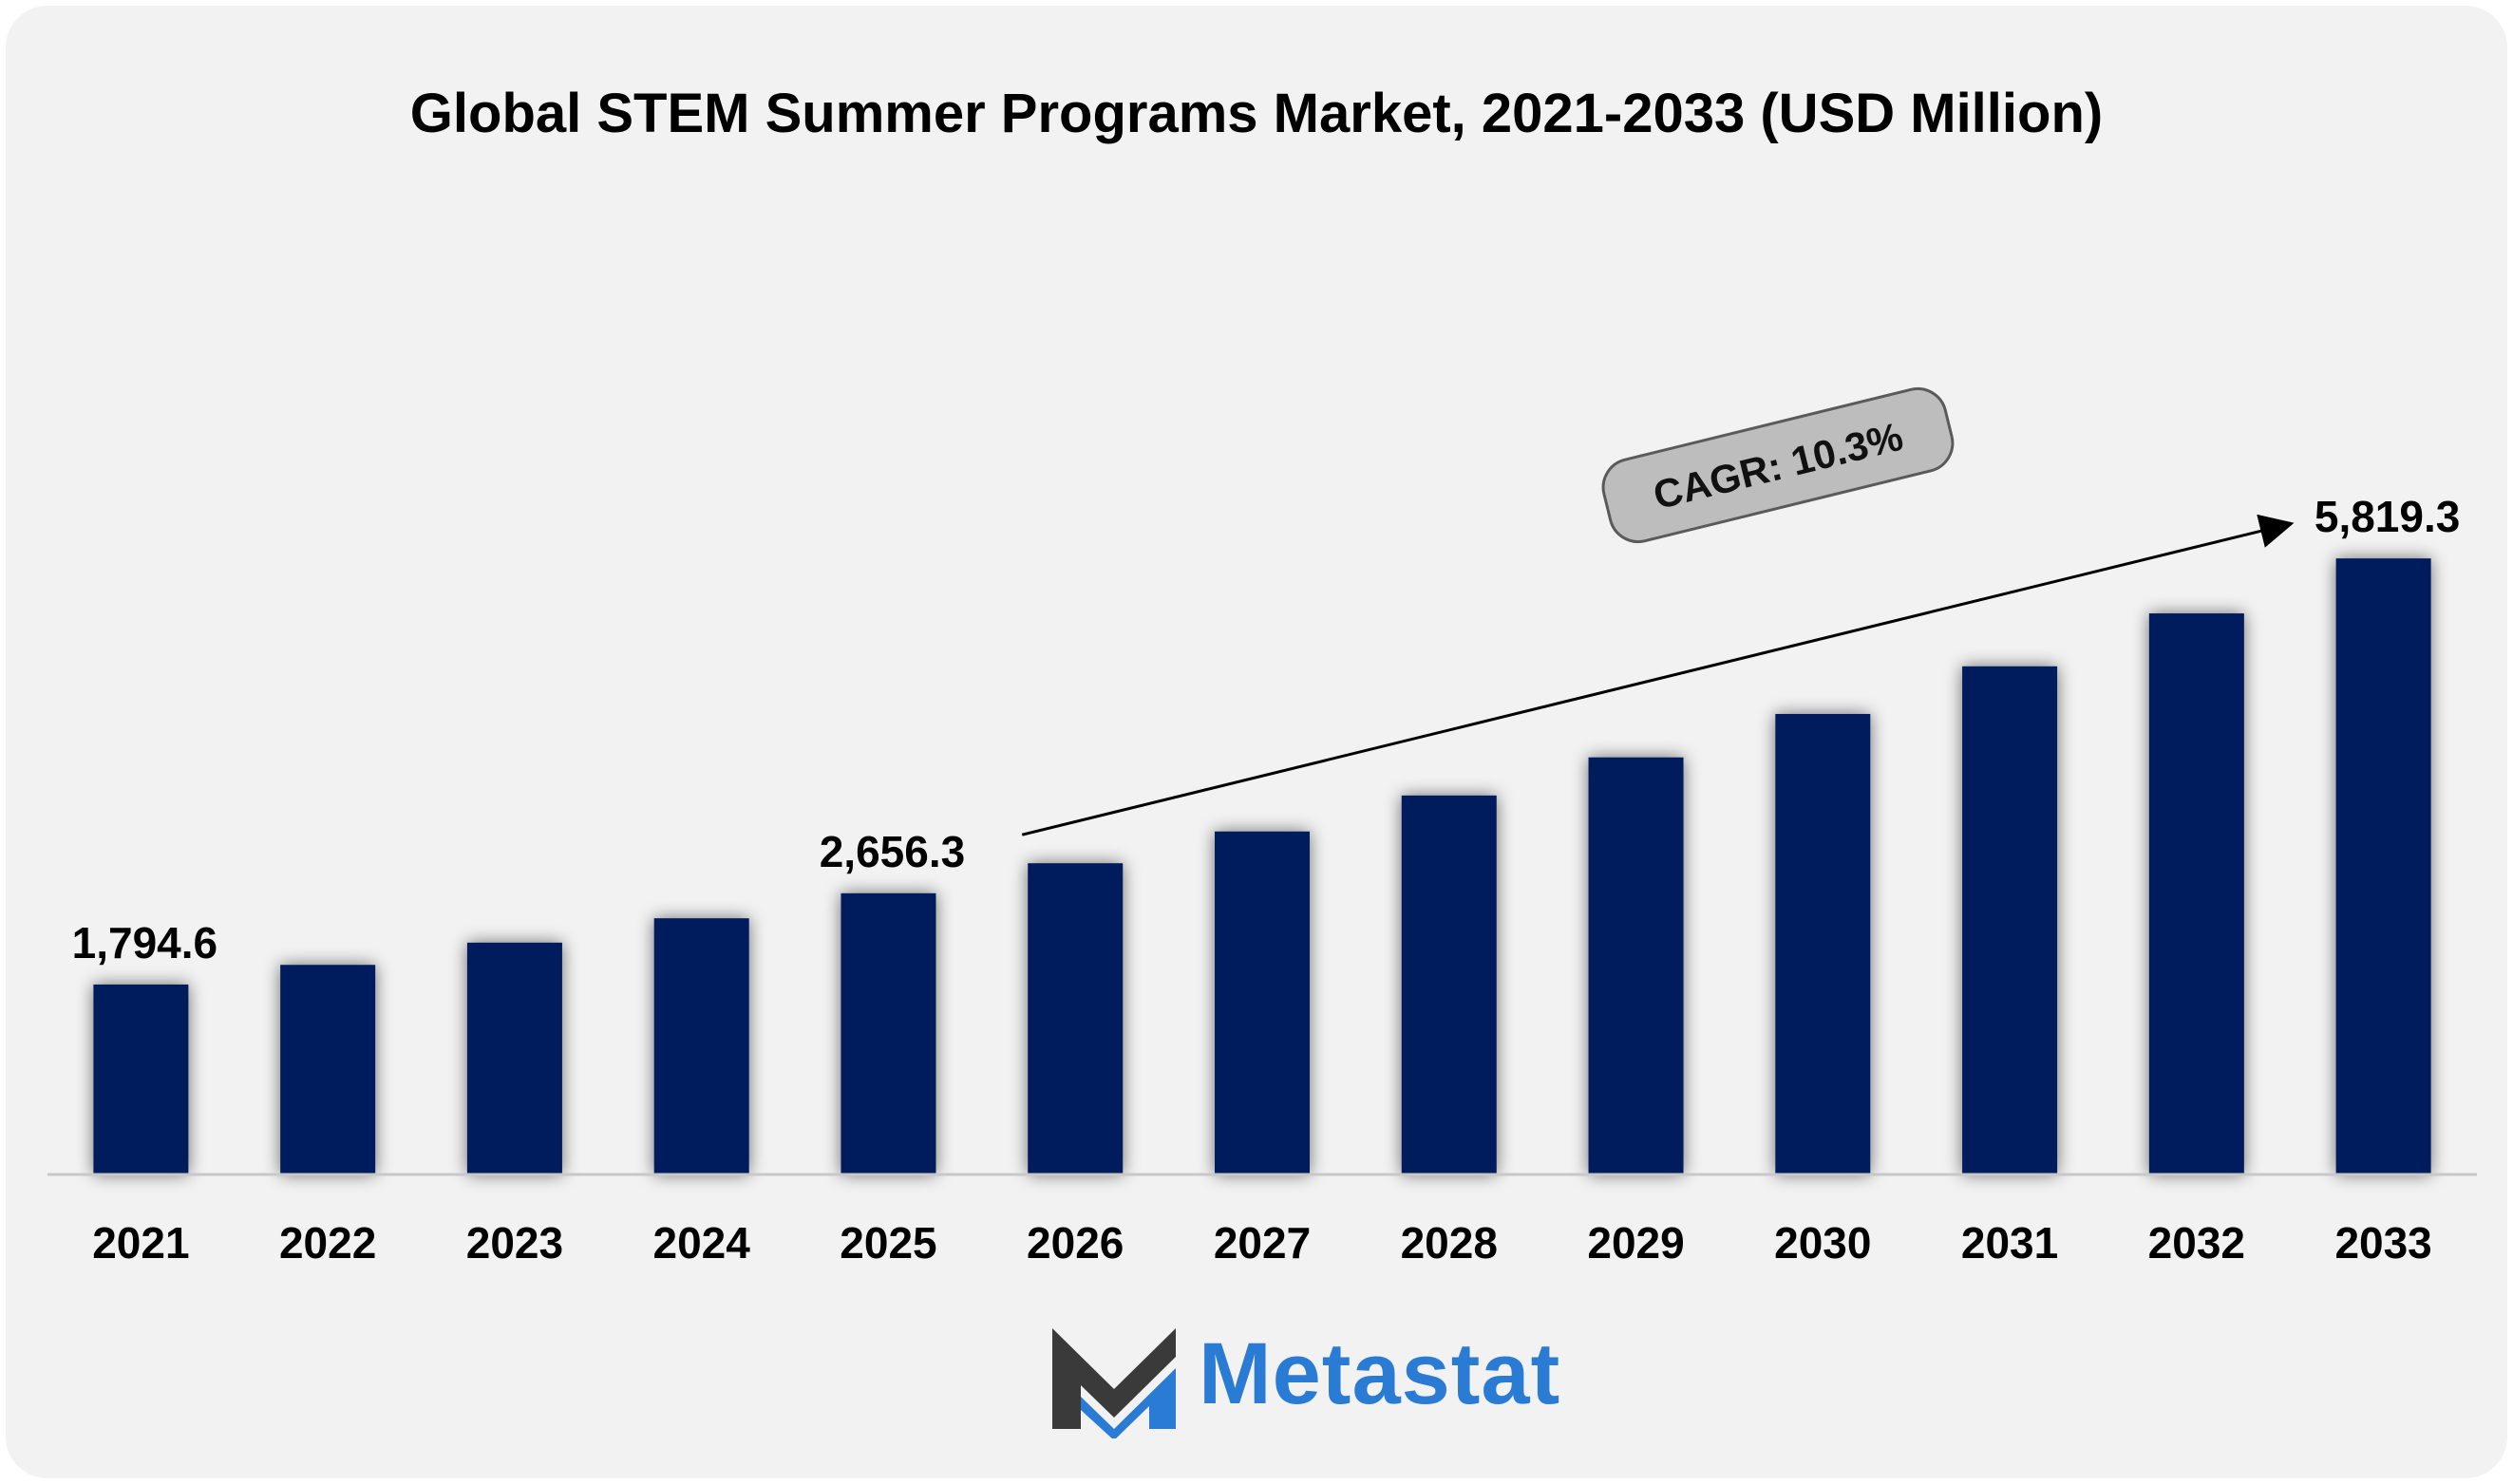 The height and width of the screenshot is (1484, 2513). I want to click on data-label: 5,819.3, so click(2388, 516).